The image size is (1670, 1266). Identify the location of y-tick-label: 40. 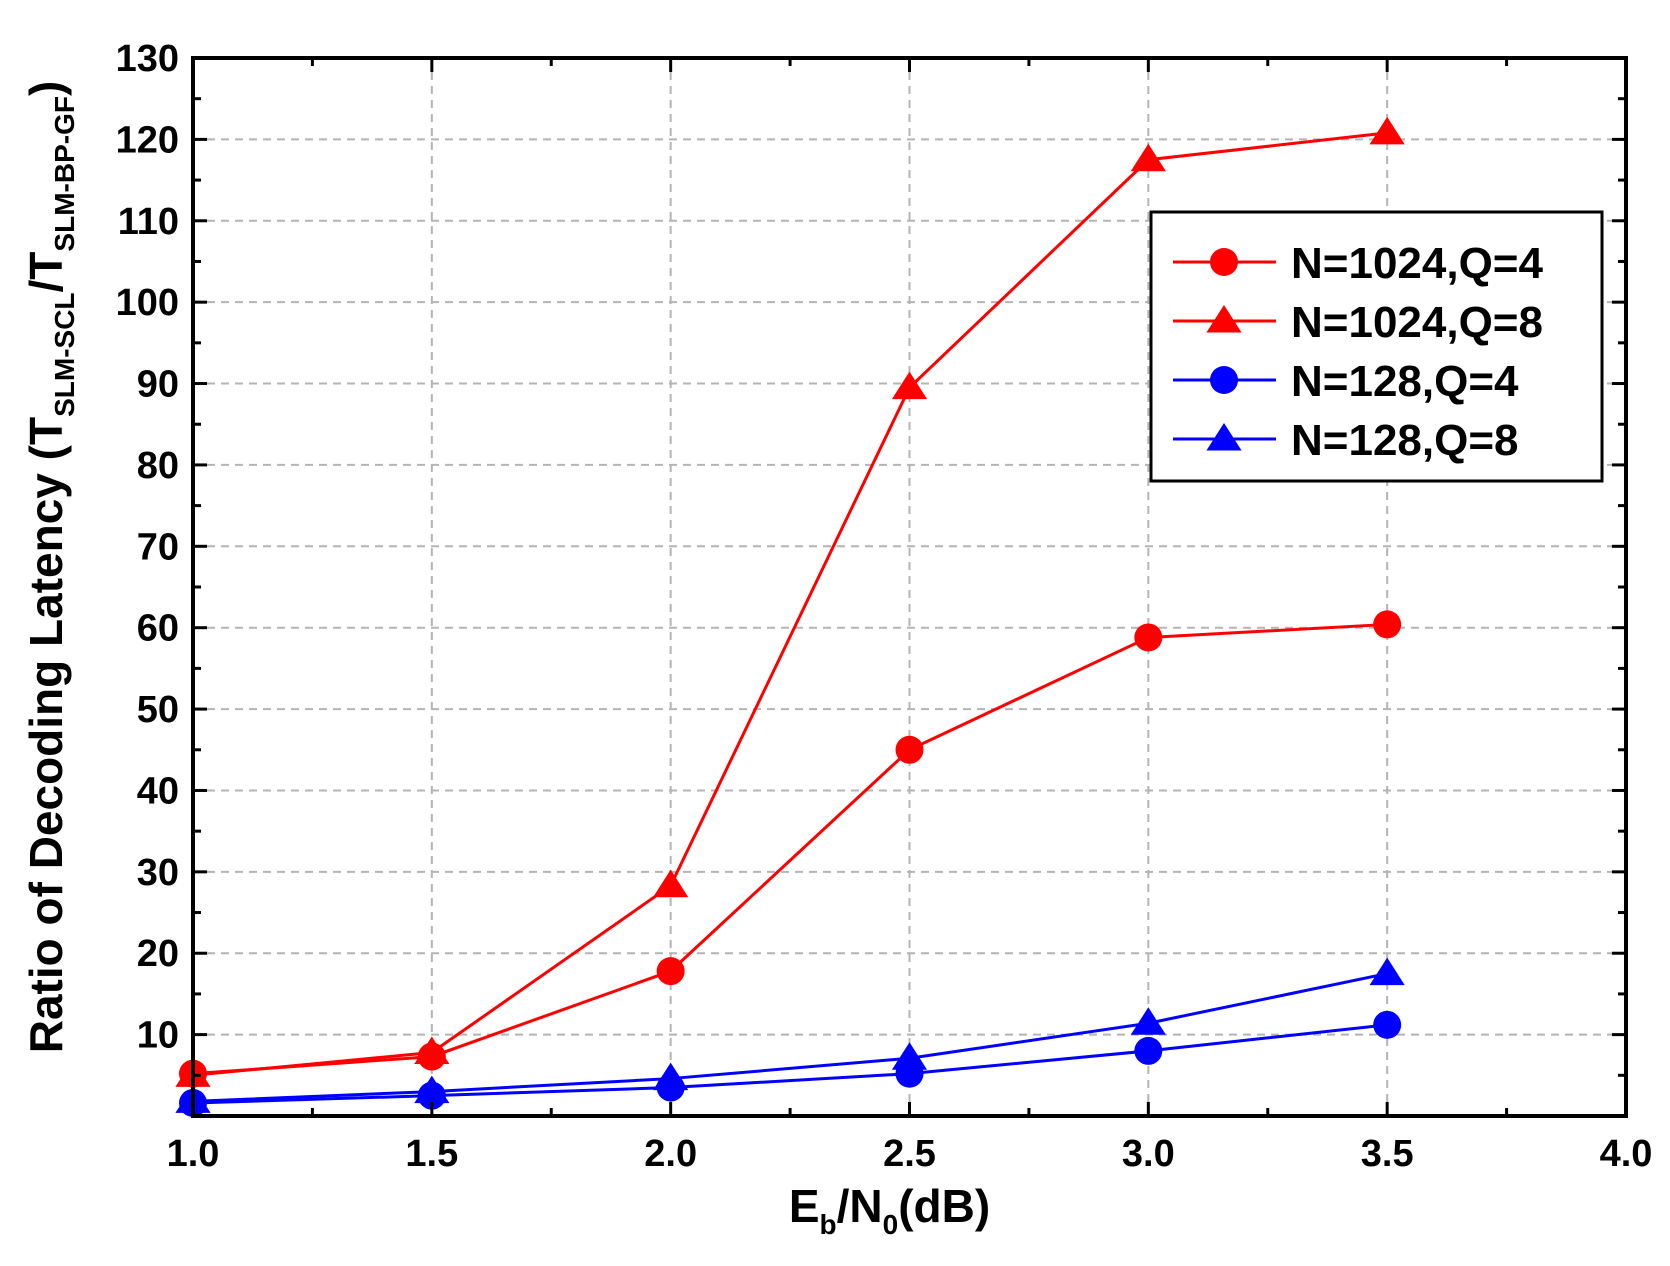
(158, 791).